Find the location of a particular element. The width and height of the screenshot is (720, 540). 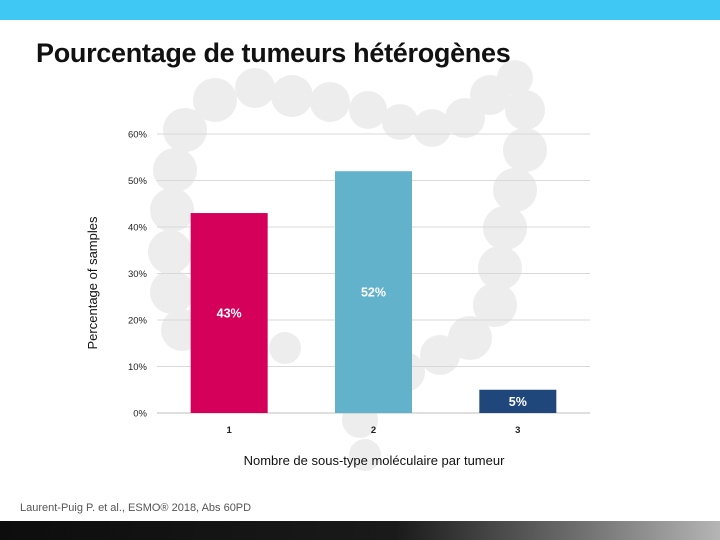

data-label: 5% is located at coordinates (518, 402).